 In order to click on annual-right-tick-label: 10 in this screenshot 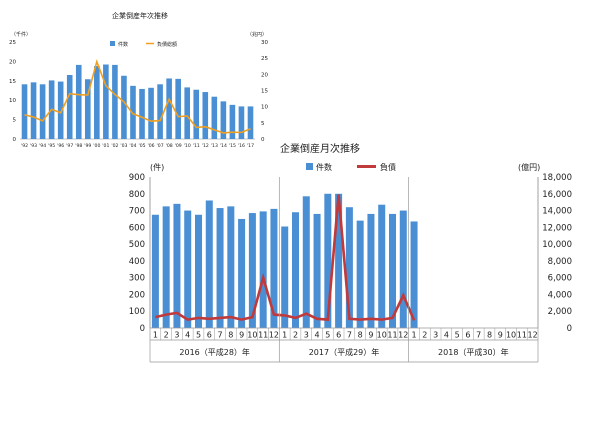, I will do `click(264, 108)`.